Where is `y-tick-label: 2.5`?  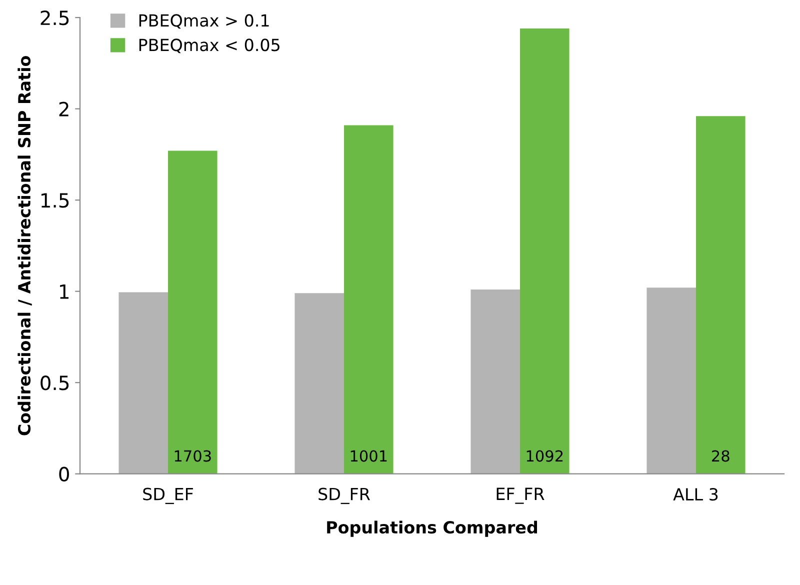 y-tick-label: 2.5 is located at coordinates (54, 18).